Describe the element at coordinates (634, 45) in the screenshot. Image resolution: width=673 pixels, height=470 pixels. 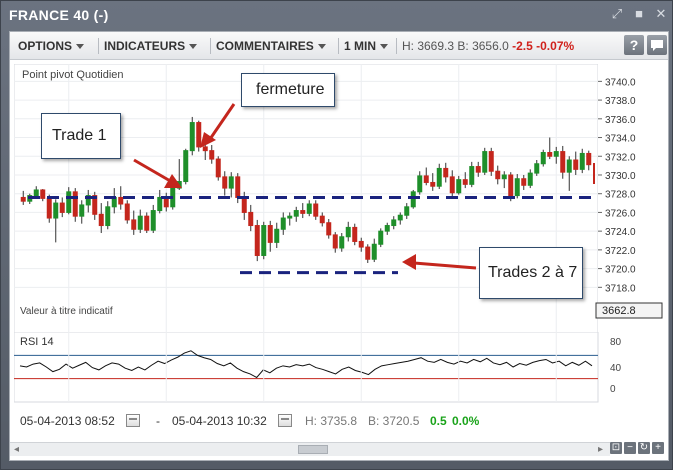
I see `help-button: ?` at that location.